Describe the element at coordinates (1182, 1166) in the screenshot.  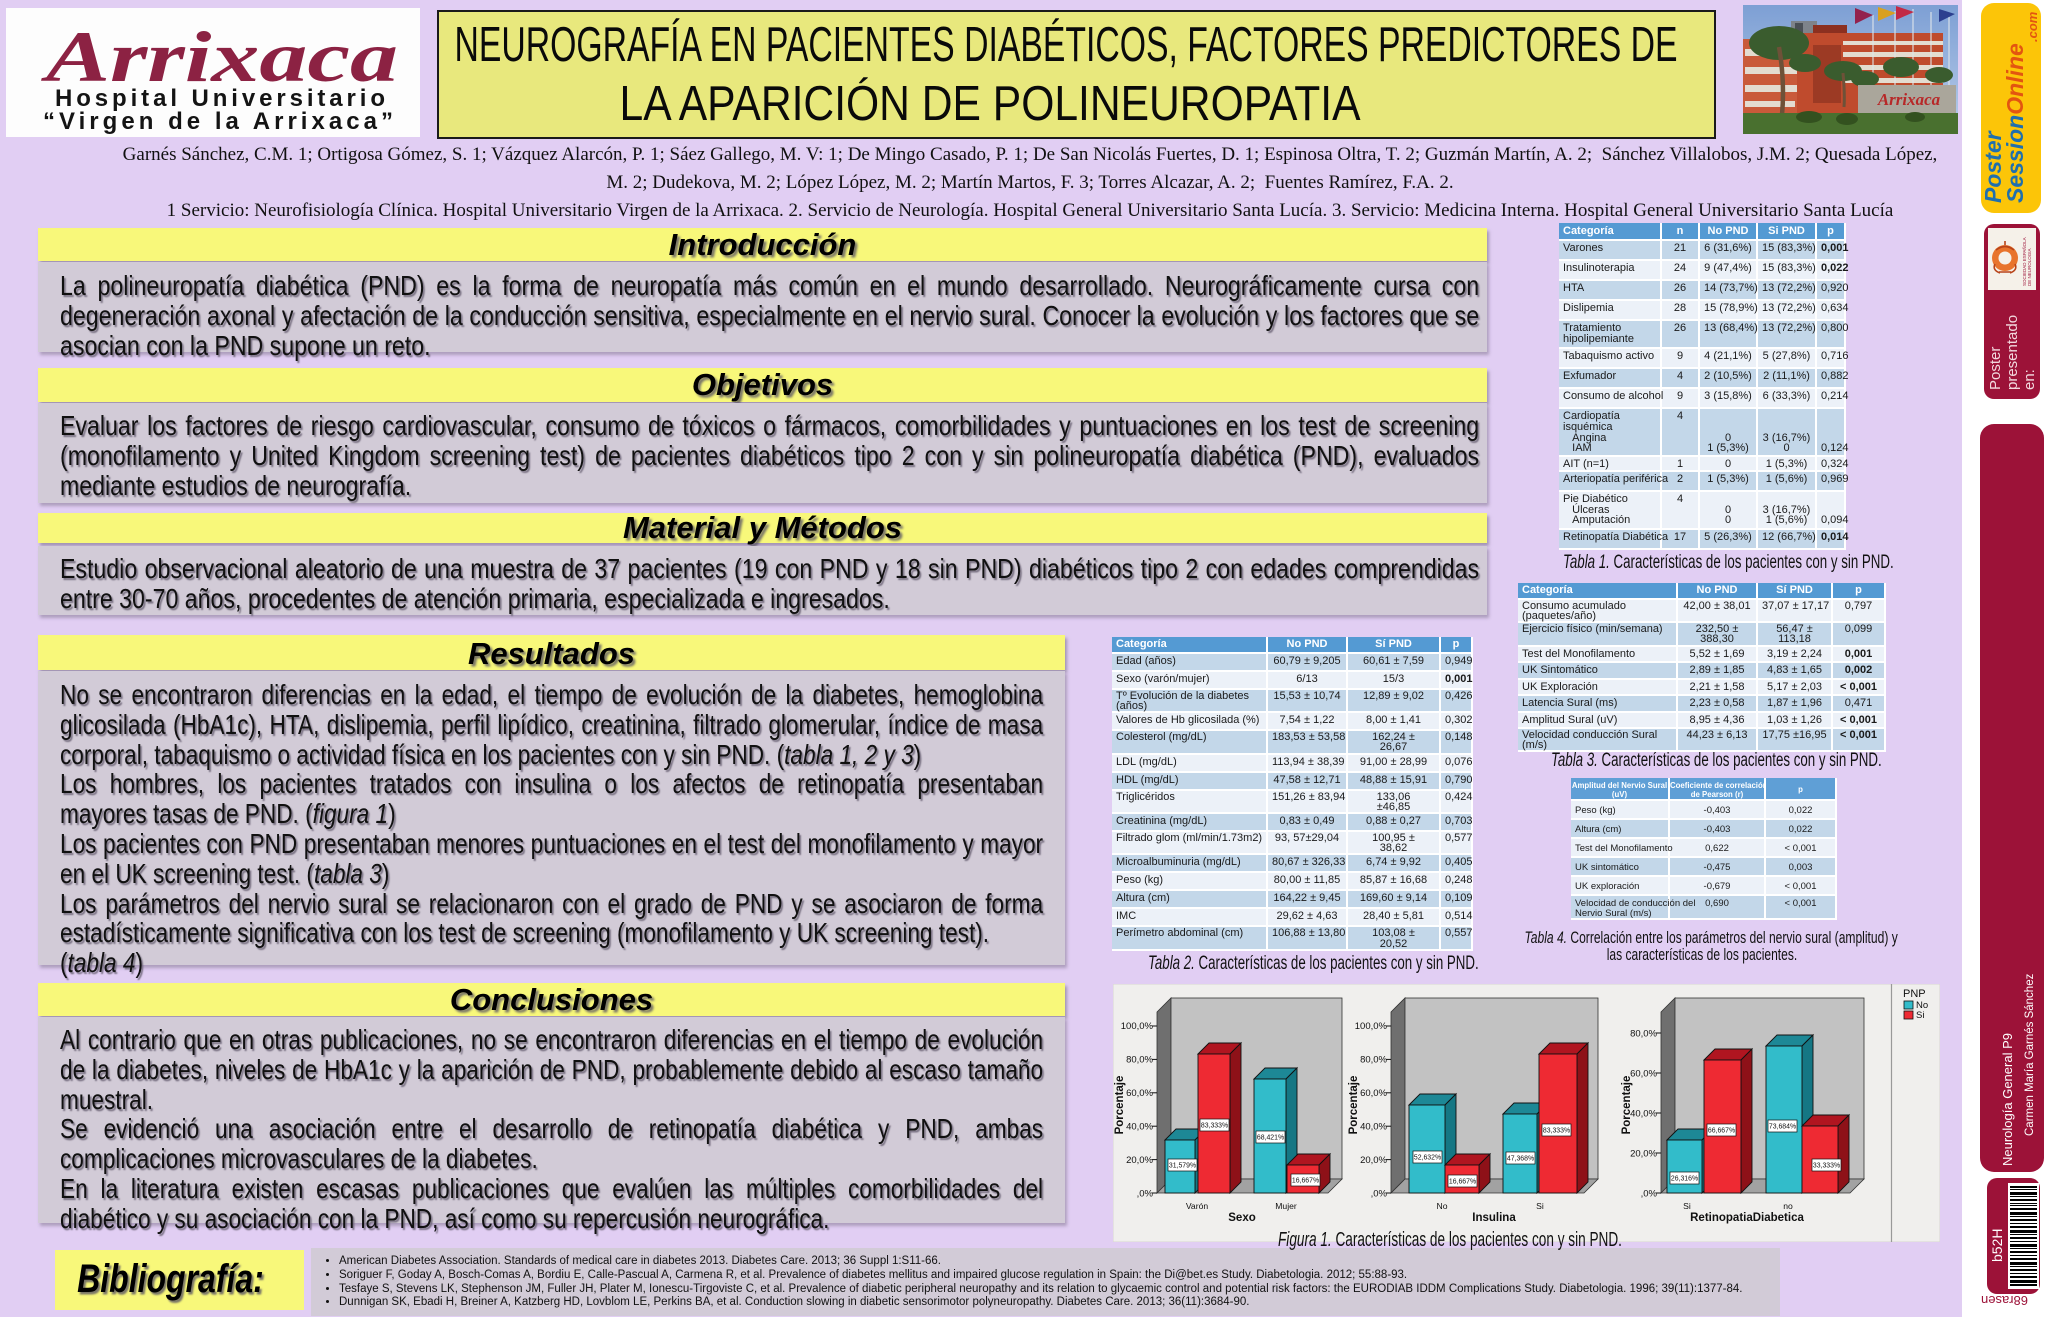
I see `svg-text: 31,579%` at that location.